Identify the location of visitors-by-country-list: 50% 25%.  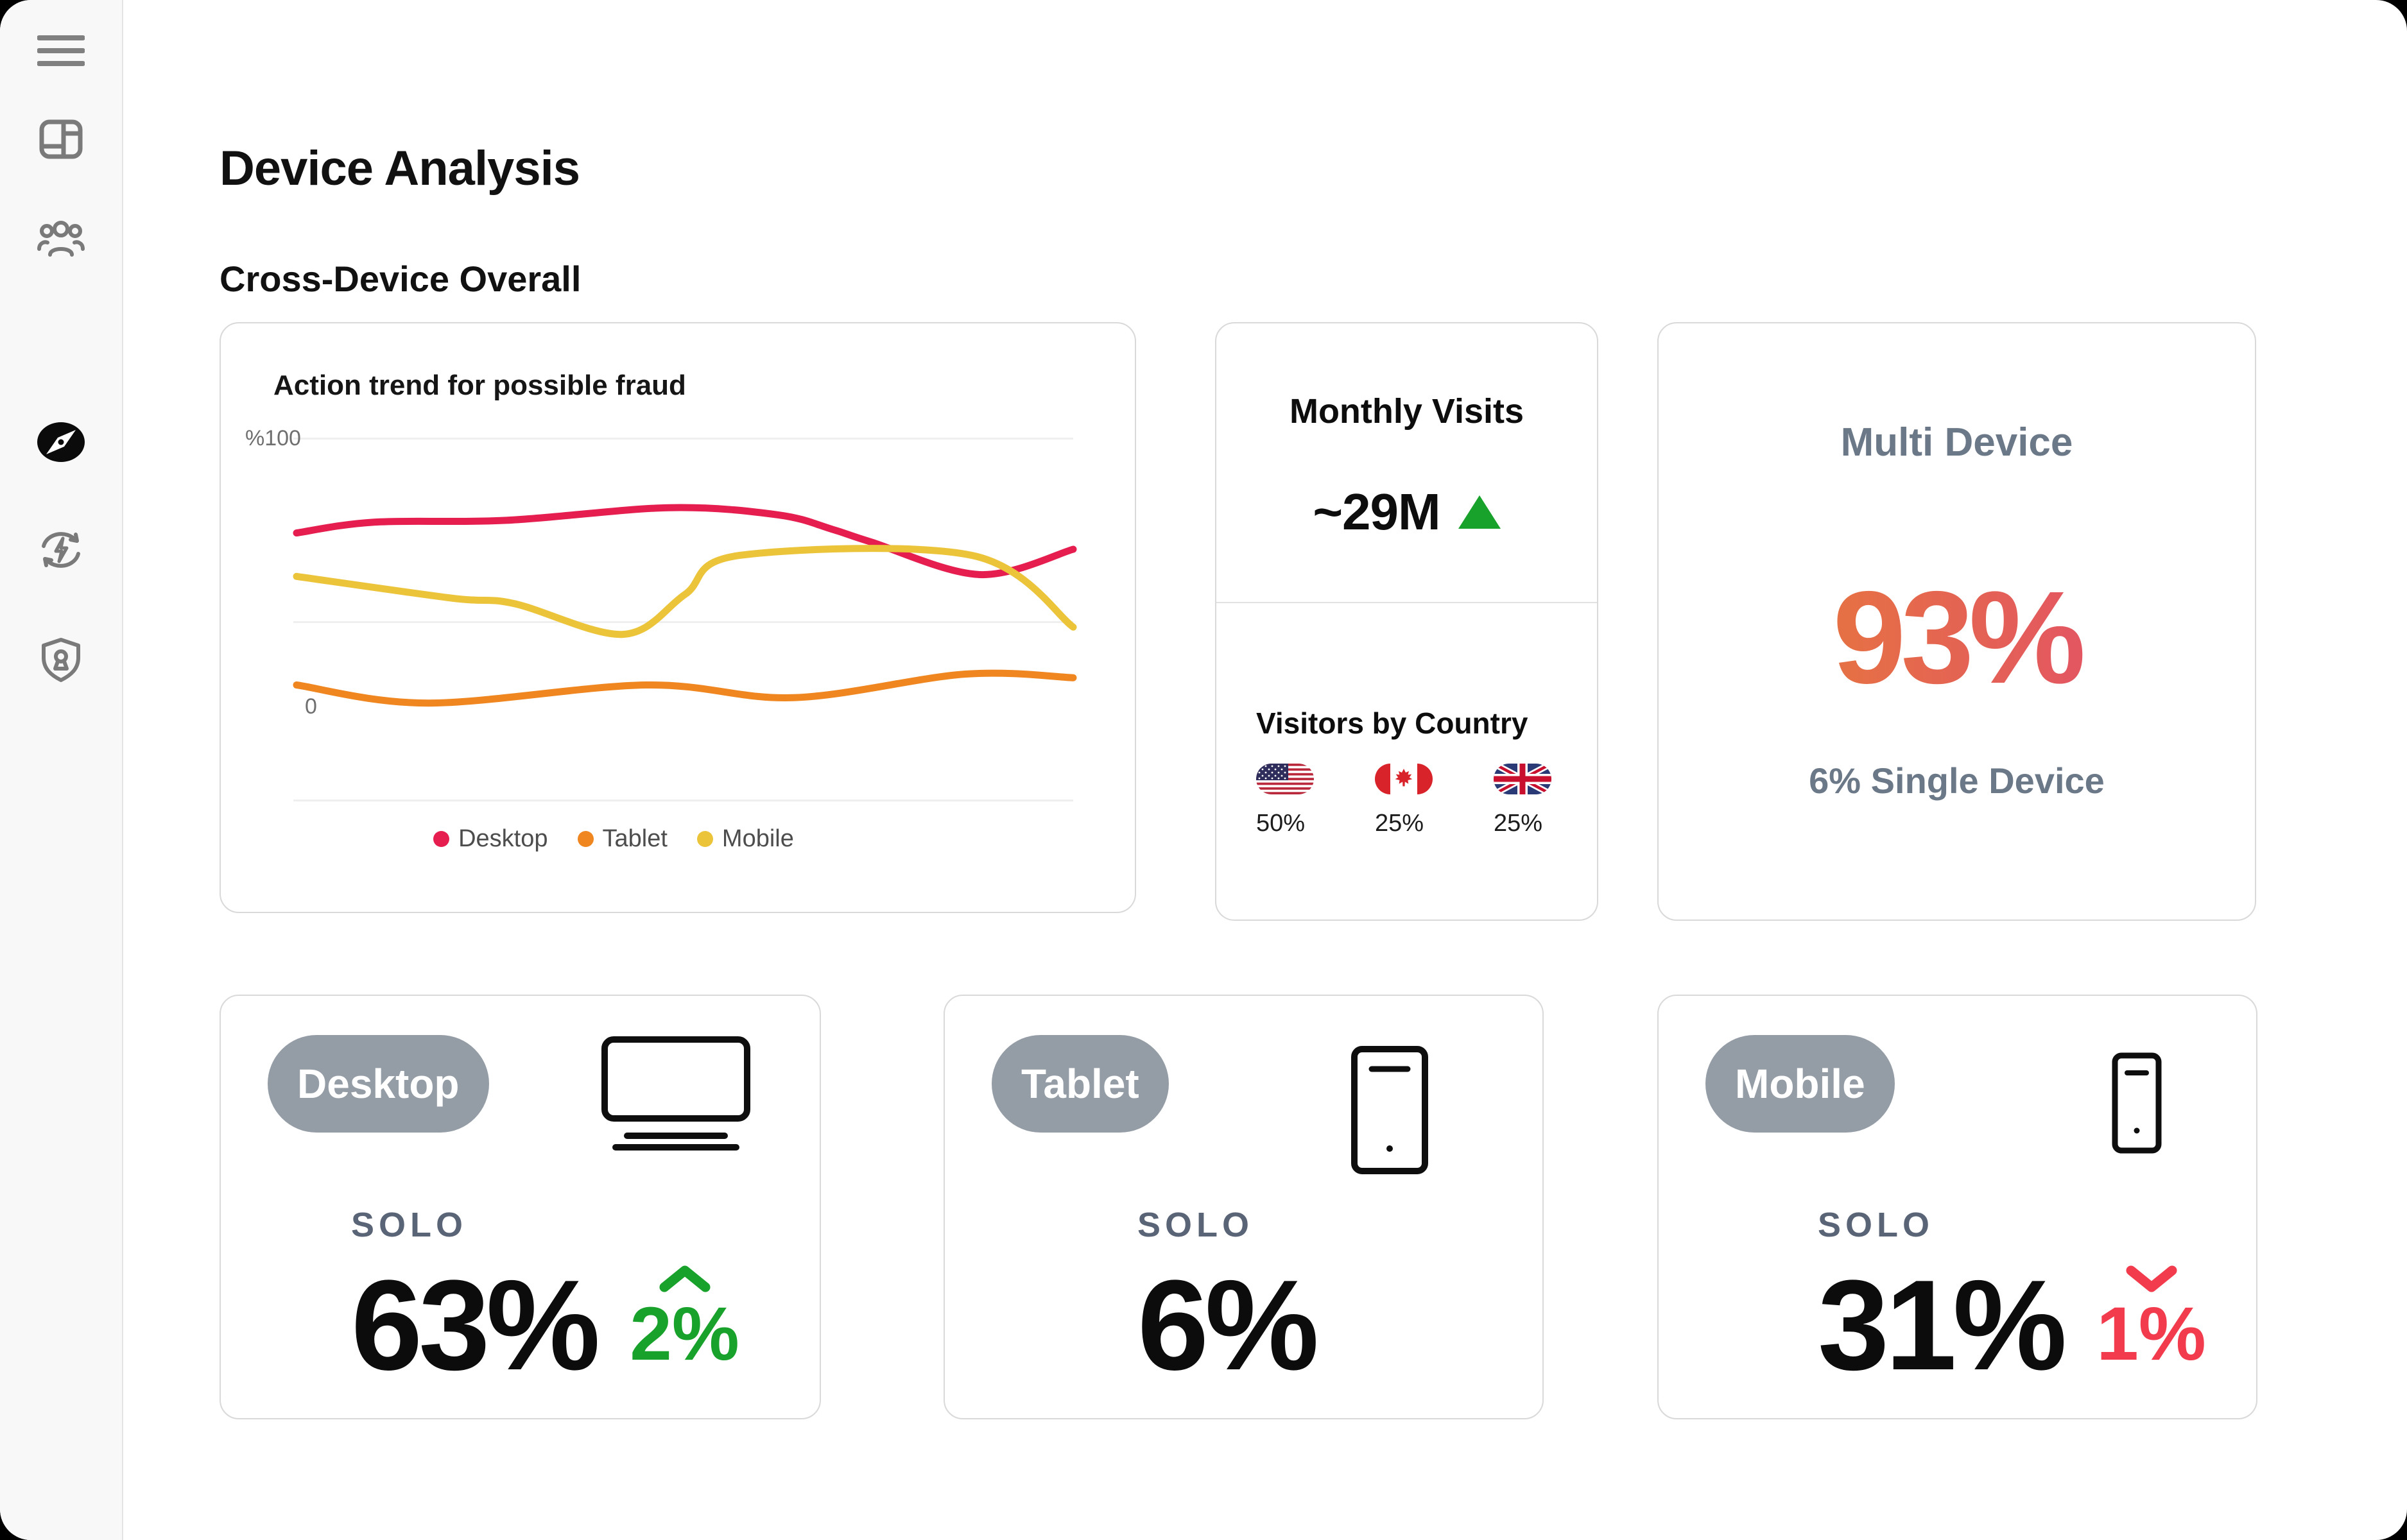
(1404, 801).